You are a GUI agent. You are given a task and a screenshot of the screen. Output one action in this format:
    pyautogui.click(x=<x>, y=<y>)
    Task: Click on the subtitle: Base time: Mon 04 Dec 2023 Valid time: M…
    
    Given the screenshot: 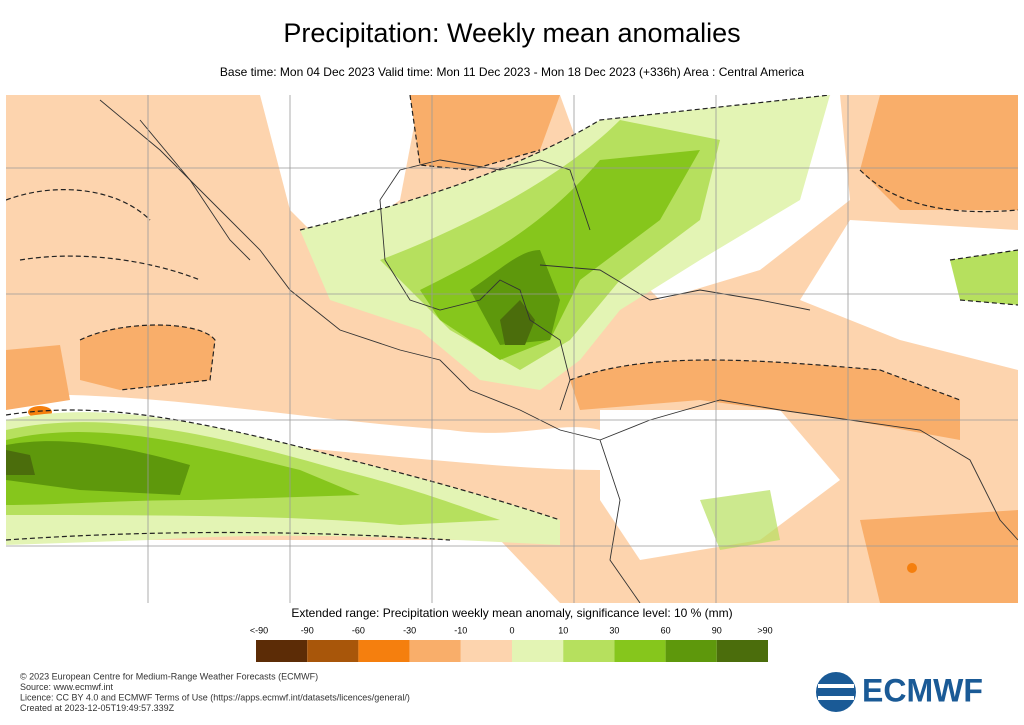 What is the action you would take?
    pyautogui.click(x=512, y=72)
    